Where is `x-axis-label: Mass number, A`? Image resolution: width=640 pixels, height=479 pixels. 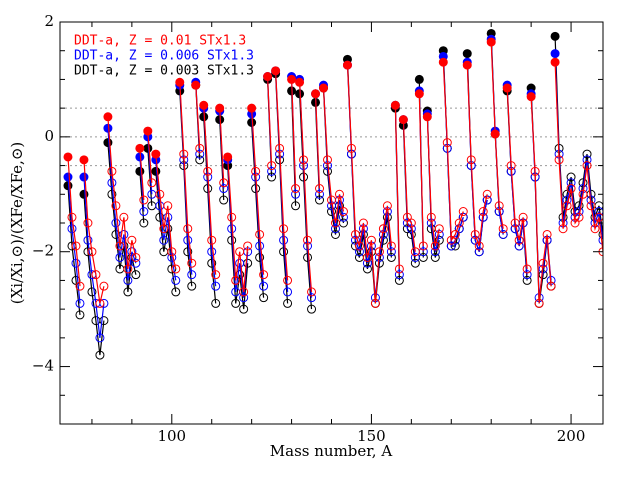
x-axis-label: Mass number, A is located at coordinates (331, 451).